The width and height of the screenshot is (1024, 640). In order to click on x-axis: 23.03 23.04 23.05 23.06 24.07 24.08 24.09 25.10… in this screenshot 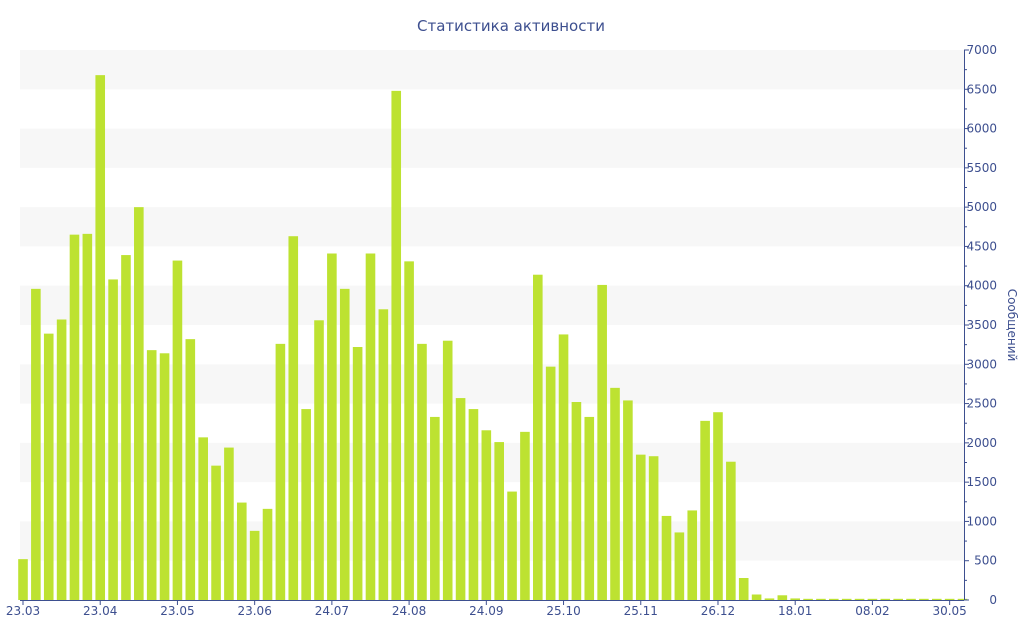, I will do `click(486, 609)`.